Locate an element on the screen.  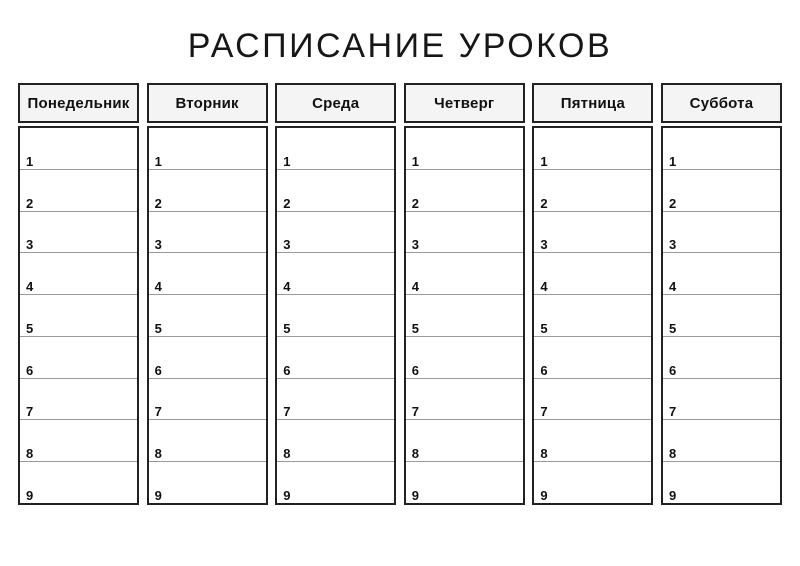
day-header-wednesday: Среда is located at coordinates (336, 103).